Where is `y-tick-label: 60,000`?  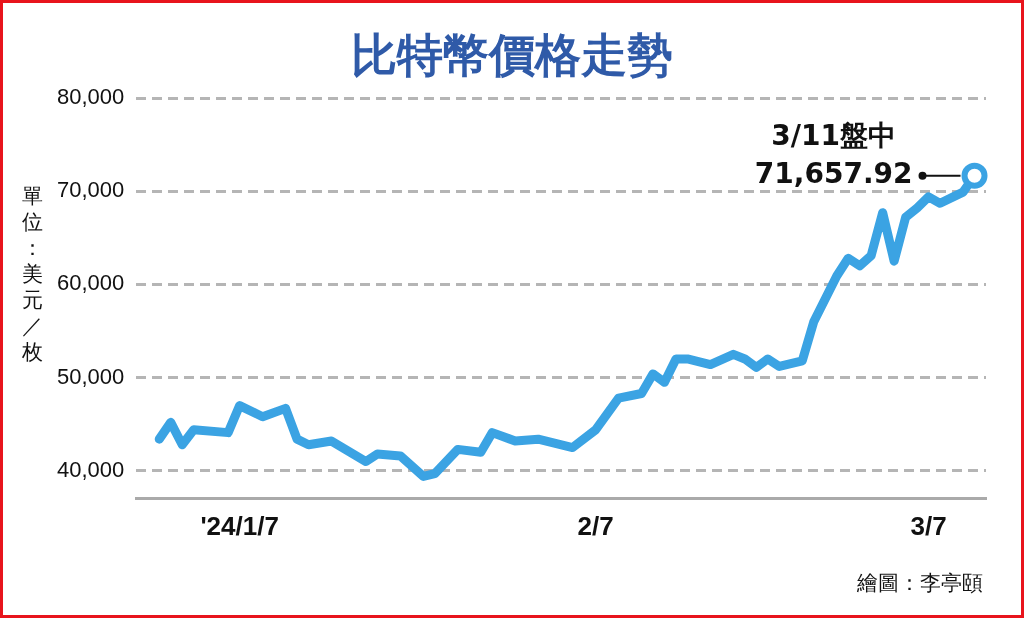
y-tick-label: 60,000 is located at coordinates (90, 283).